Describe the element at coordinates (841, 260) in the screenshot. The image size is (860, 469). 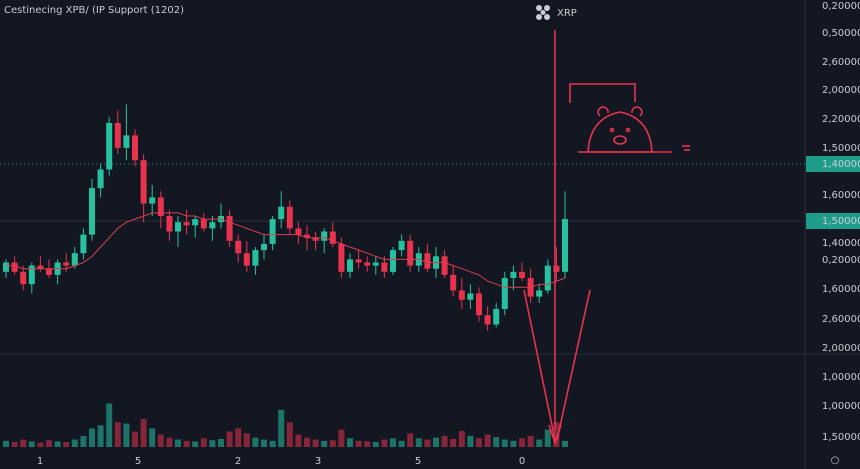
I see `price-label: 0,20000` at that location.